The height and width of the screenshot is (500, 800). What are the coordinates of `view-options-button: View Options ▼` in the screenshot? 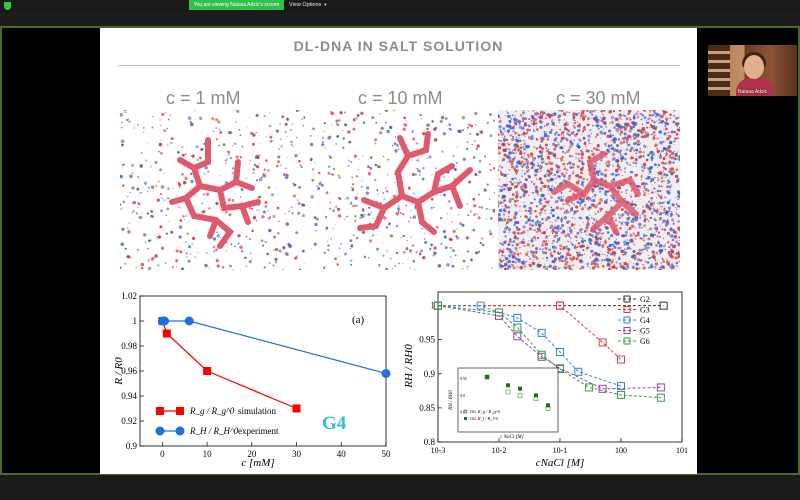 It's located at (308, 5).